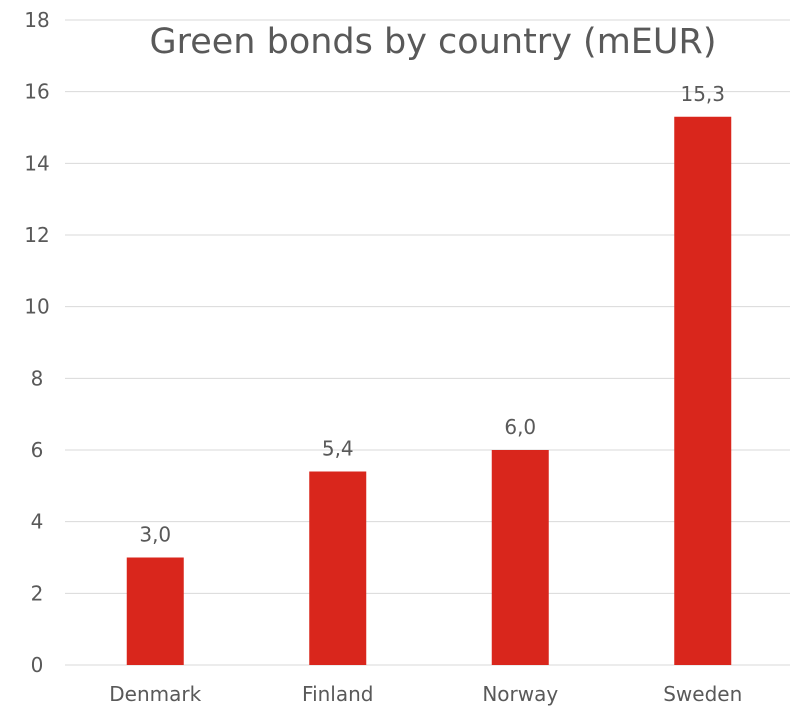 The image size is (790, 709). What do you see at coordinates (702, 94) in the screenshot?
I see `data-label-sweden: 15,3` at bounding box center [702, 94].